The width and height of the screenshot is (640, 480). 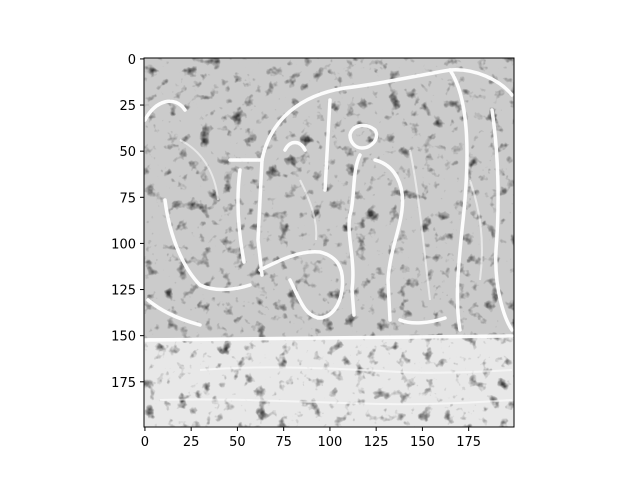 What do you see at coordinates (123, 291) in the screenshot?
I see `y-tick-label: 125` at bounding box center [123, 291].